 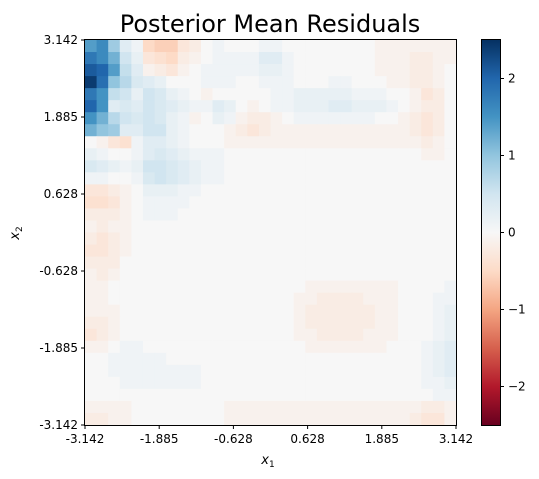 I want to click on y-tick-label: -1.885, so click(x=58, y=348).